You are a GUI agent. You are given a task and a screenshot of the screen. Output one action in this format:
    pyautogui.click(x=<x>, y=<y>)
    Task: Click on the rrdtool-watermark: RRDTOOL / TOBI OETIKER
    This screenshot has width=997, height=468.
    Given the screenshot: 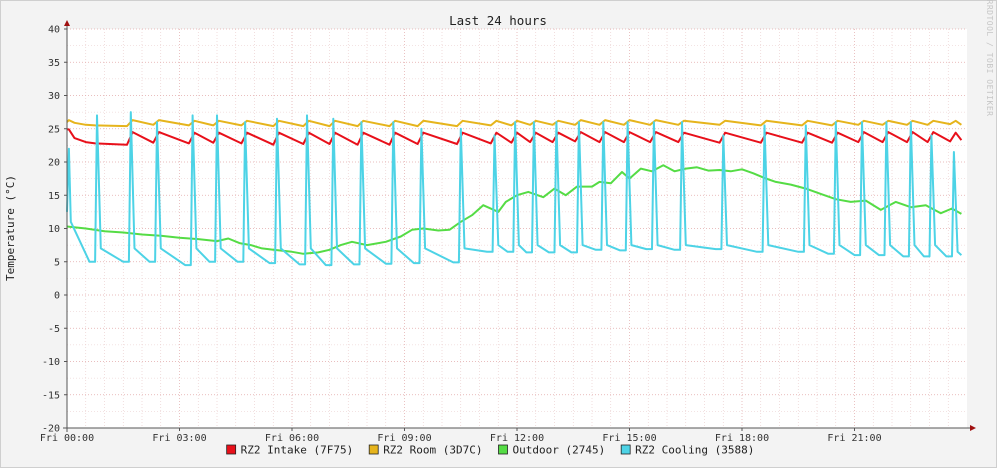 What is the action you would take?
    pyautogui.click(x=989, y=58)
    